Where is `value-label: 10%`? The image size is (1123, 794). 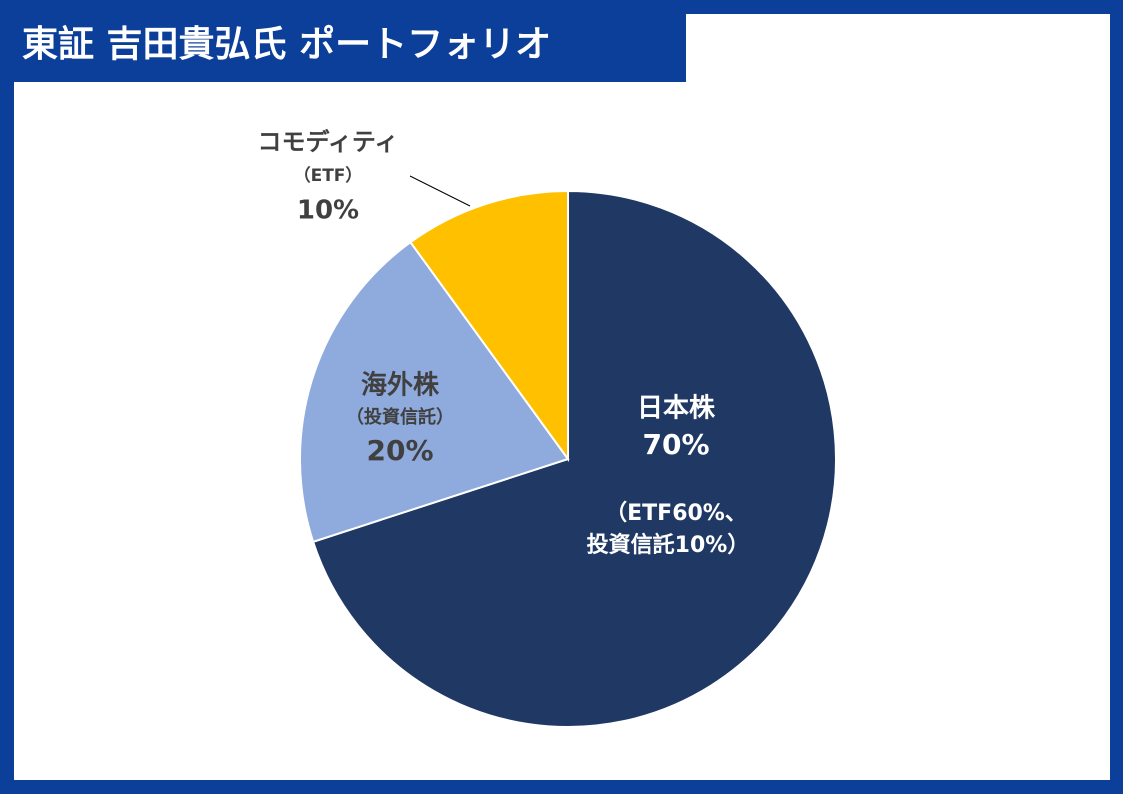
value-label: 10% is located at coordinates (328, 211).